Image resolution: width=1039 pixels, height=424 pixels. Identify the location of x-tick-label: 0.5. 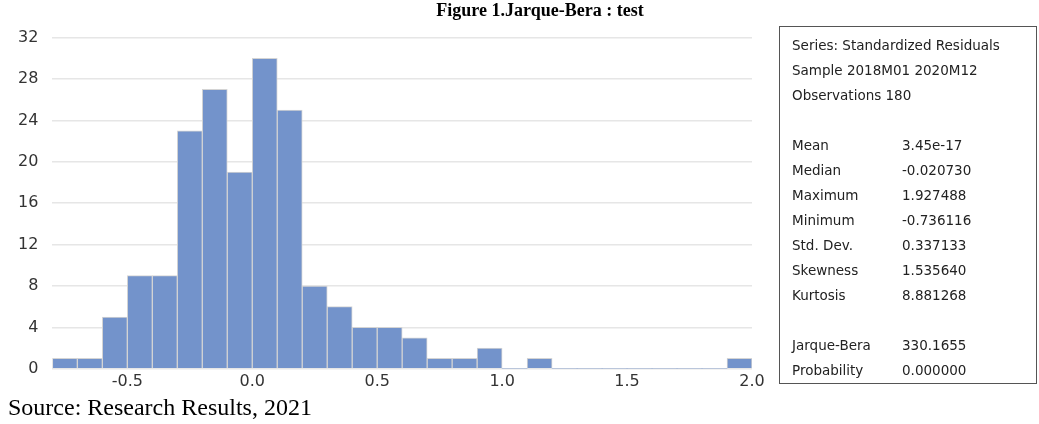
(377, 380).